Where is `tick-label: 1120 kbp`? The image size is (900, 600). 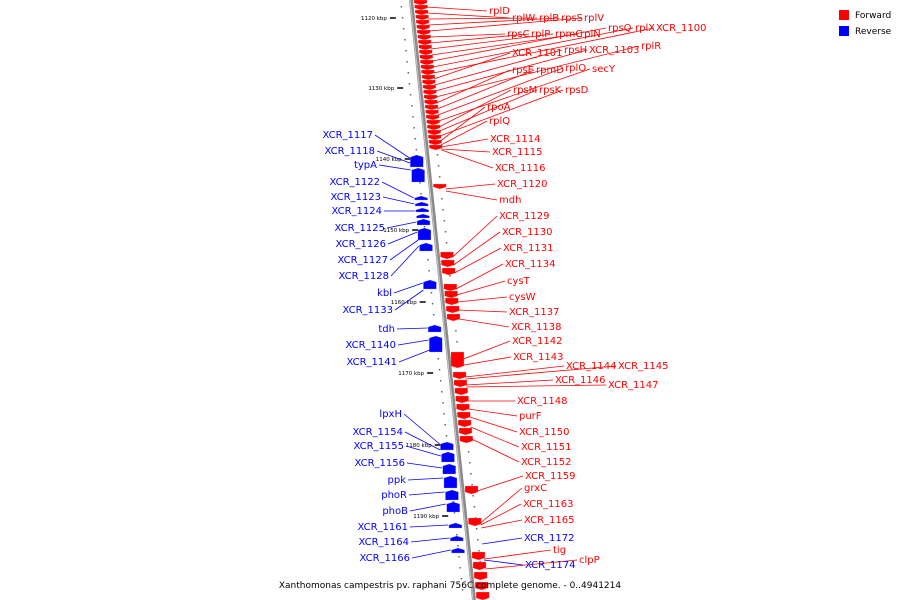 tick-label: 1120 kbp is located at coordinates (374, 19).